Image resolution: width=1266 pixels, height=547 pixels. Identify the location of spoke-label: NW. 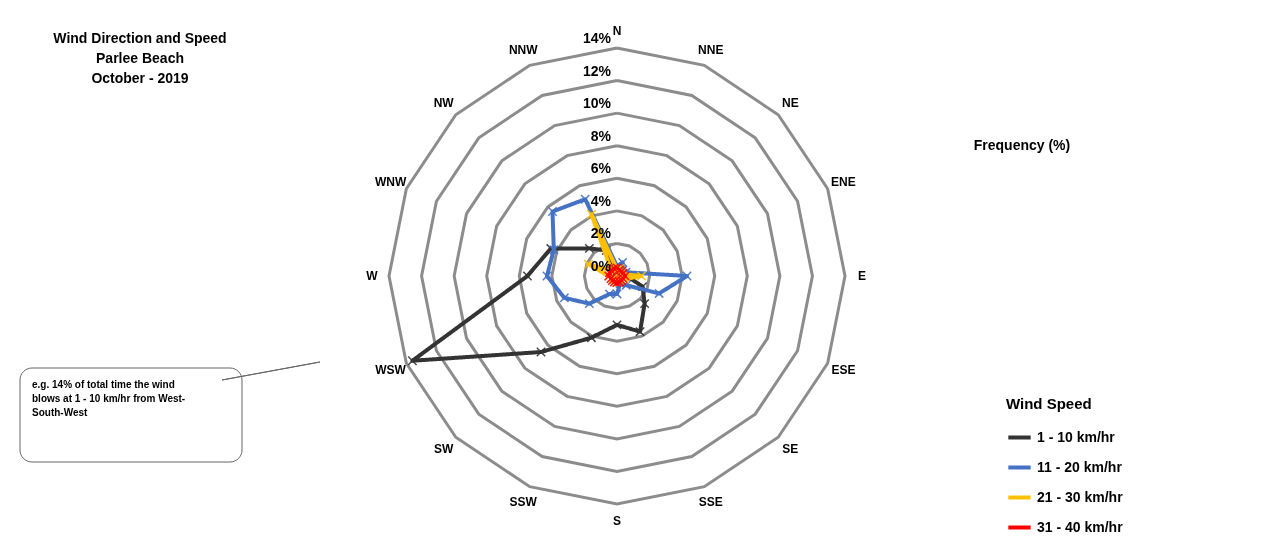
(444, 102).